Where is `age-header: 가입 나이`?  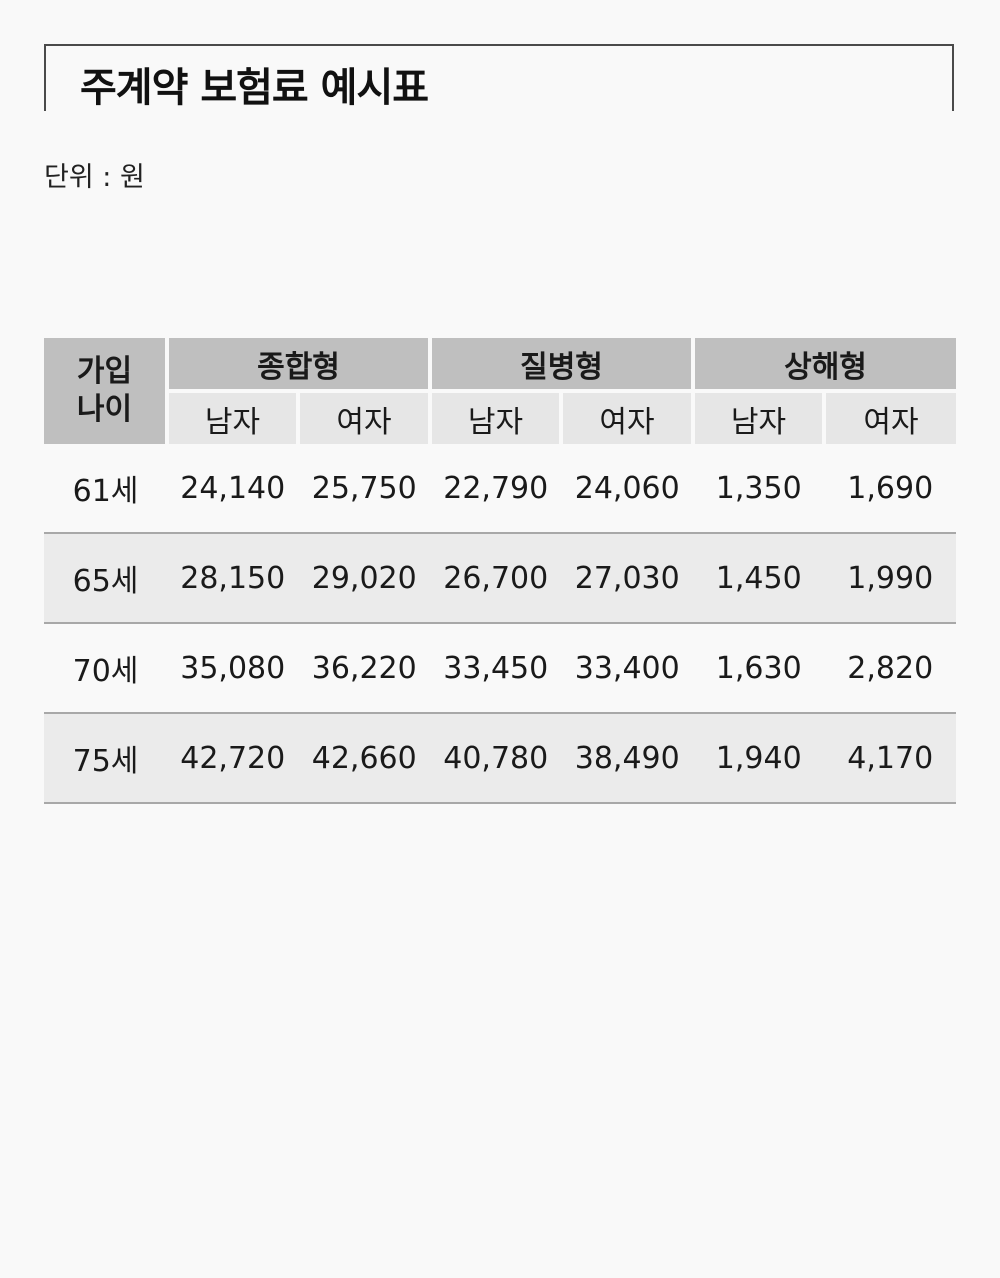 age-header: 가입 나이 is located at coordinates (104, 391).